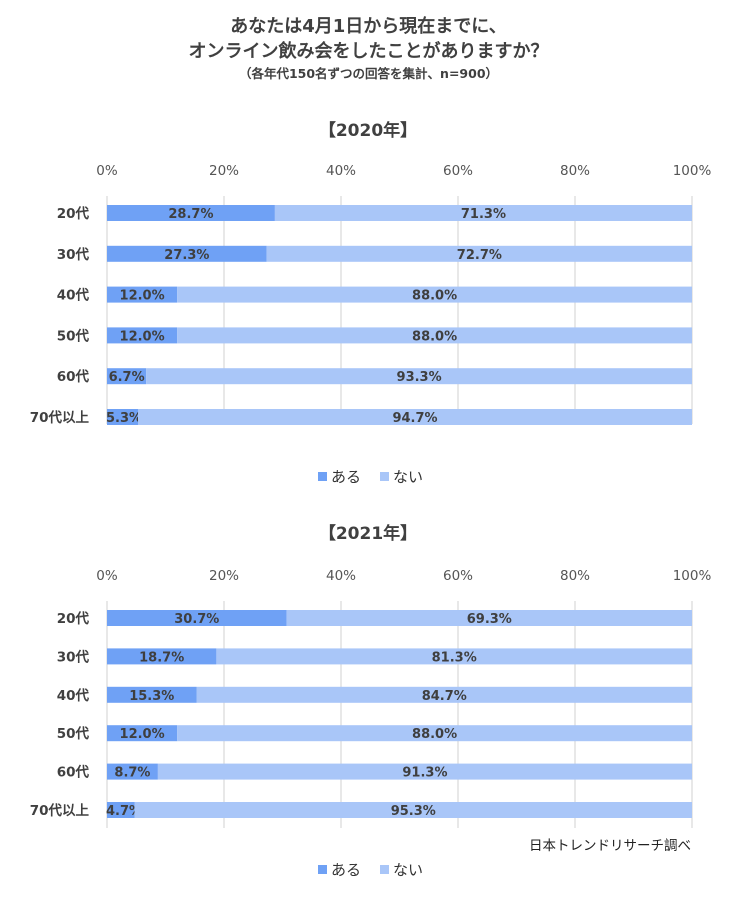 Image resolution: width=737 pixels, height=899 pixels. I want to click on data-label: 5.3%, so click(124, 418).